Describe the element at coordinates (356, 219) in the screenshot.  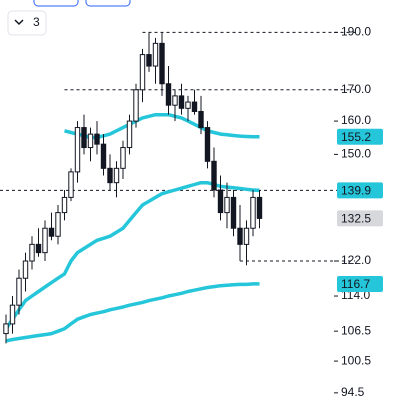
I see `price-marker-label: 132.5` at that location.